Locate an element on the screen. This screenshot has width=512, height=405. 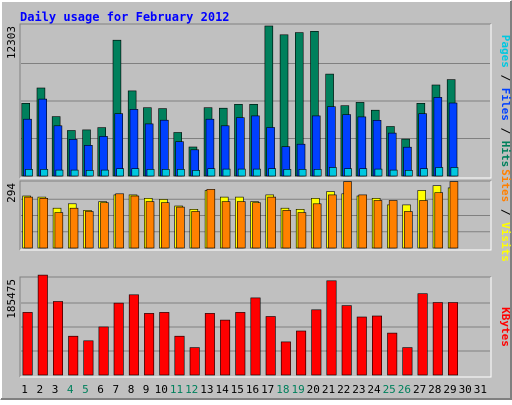
panel-legend: Sites / Visits is located at coordinates (505, 215).